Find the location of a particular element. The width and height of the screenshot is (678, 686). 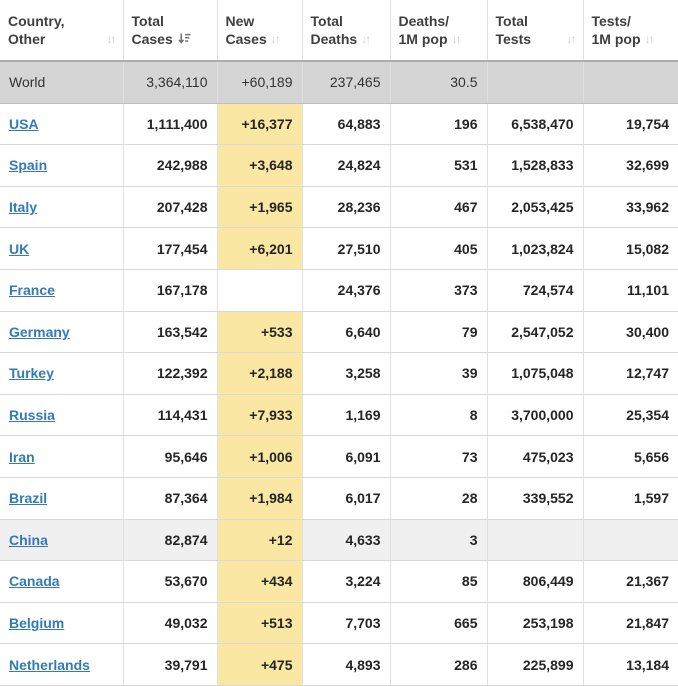

country-link-uk: UK is located at coordinates (19, 248).